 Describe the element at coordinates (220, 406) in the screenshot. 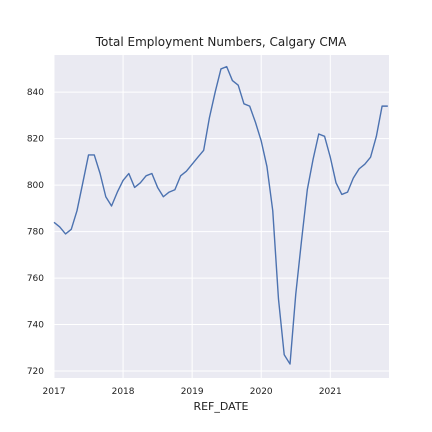

I see `x-axis-label: REF_DATE` at that location.